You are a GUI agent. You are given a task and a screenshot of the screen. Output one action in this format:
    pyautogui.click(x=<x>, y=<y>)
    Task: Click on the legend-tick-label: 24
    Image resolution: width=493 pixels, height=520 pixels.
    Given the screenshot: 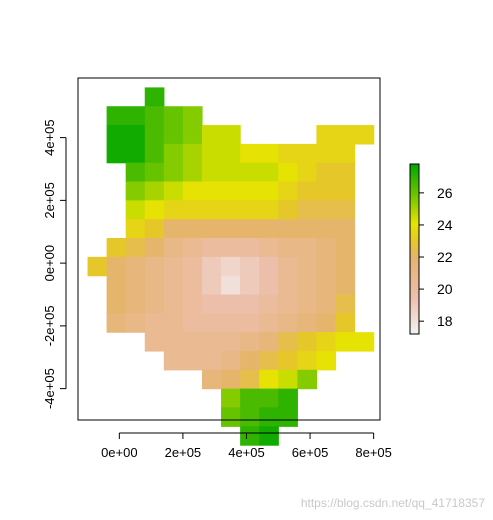 What is the action you would take?
    pyautogui.click(x=445, y=225)
    